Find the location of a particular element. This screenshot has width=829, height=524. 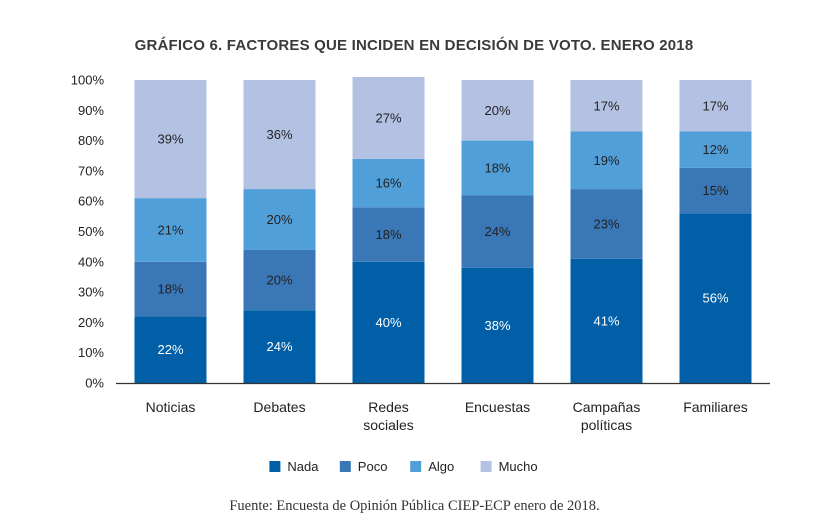

data-label: 39% is located at coordinates (170, 139).